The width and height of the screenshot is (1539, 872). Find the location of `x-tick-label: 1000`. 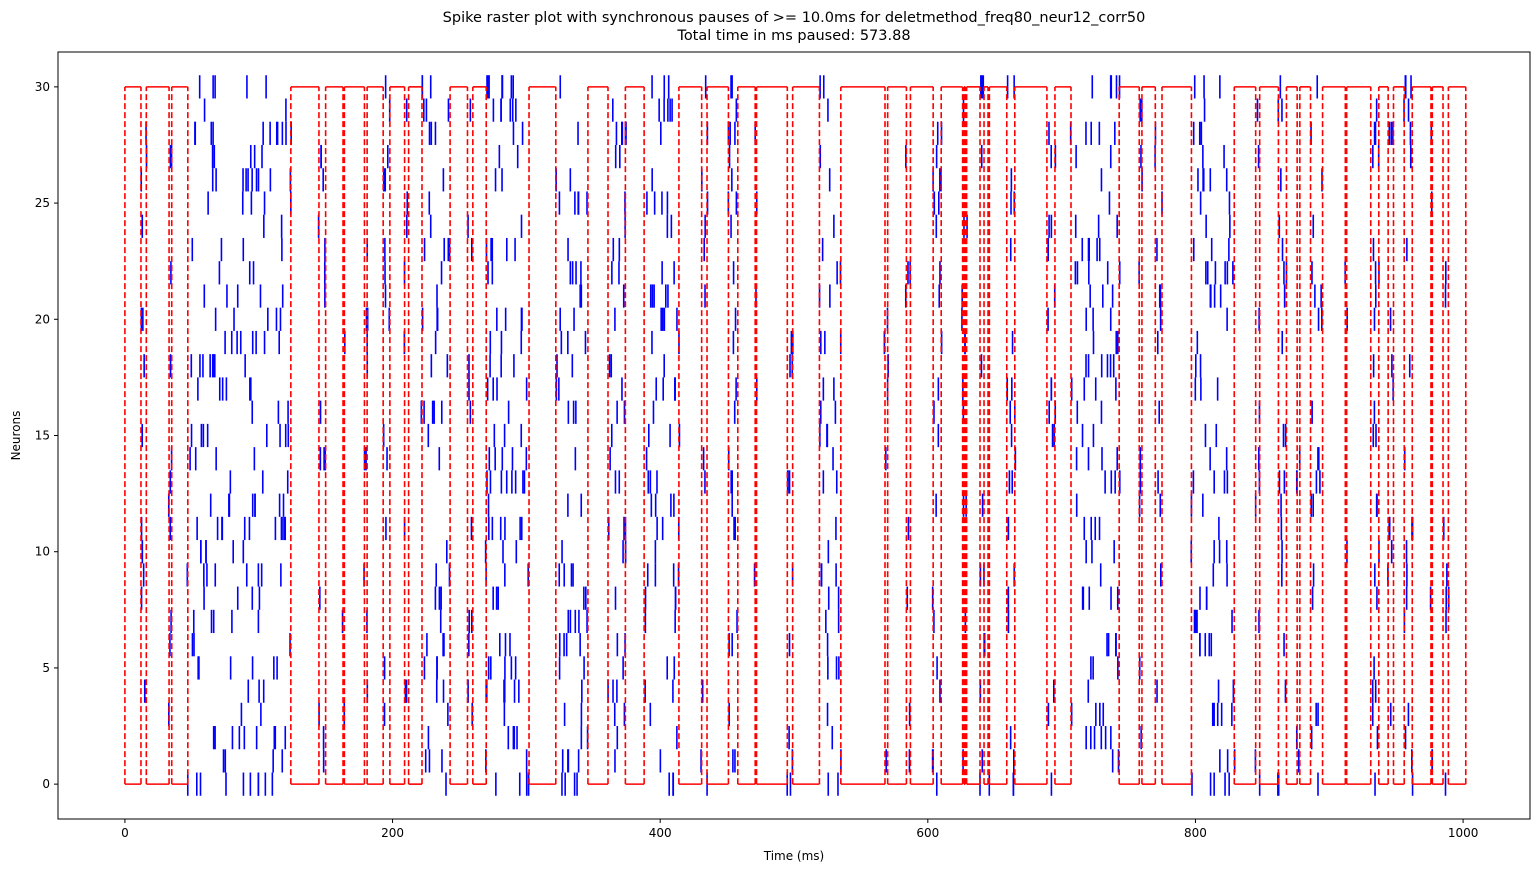

x-tick-label: 1000 is located at coordinates (1463, 833).